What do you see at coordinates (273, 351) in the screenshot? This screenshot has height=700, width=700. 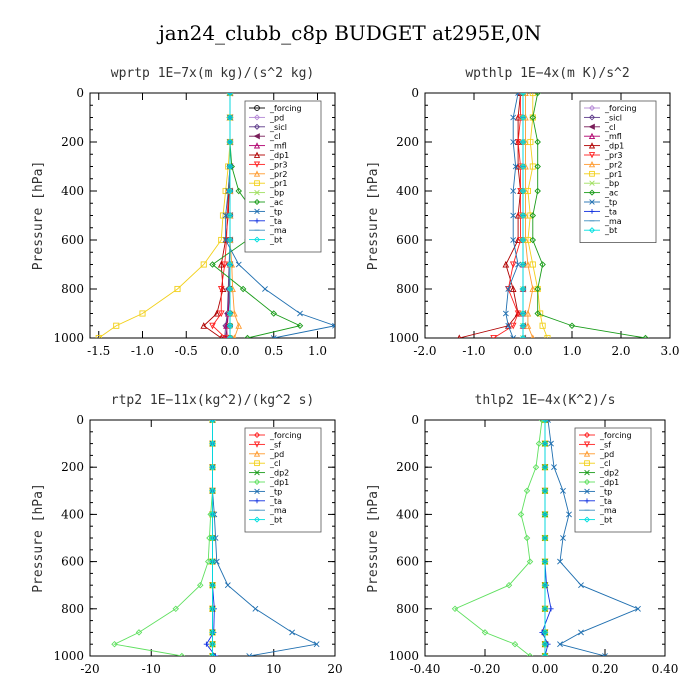 I see `x-tick-label: 0.5` at bounding box center [273, 351].